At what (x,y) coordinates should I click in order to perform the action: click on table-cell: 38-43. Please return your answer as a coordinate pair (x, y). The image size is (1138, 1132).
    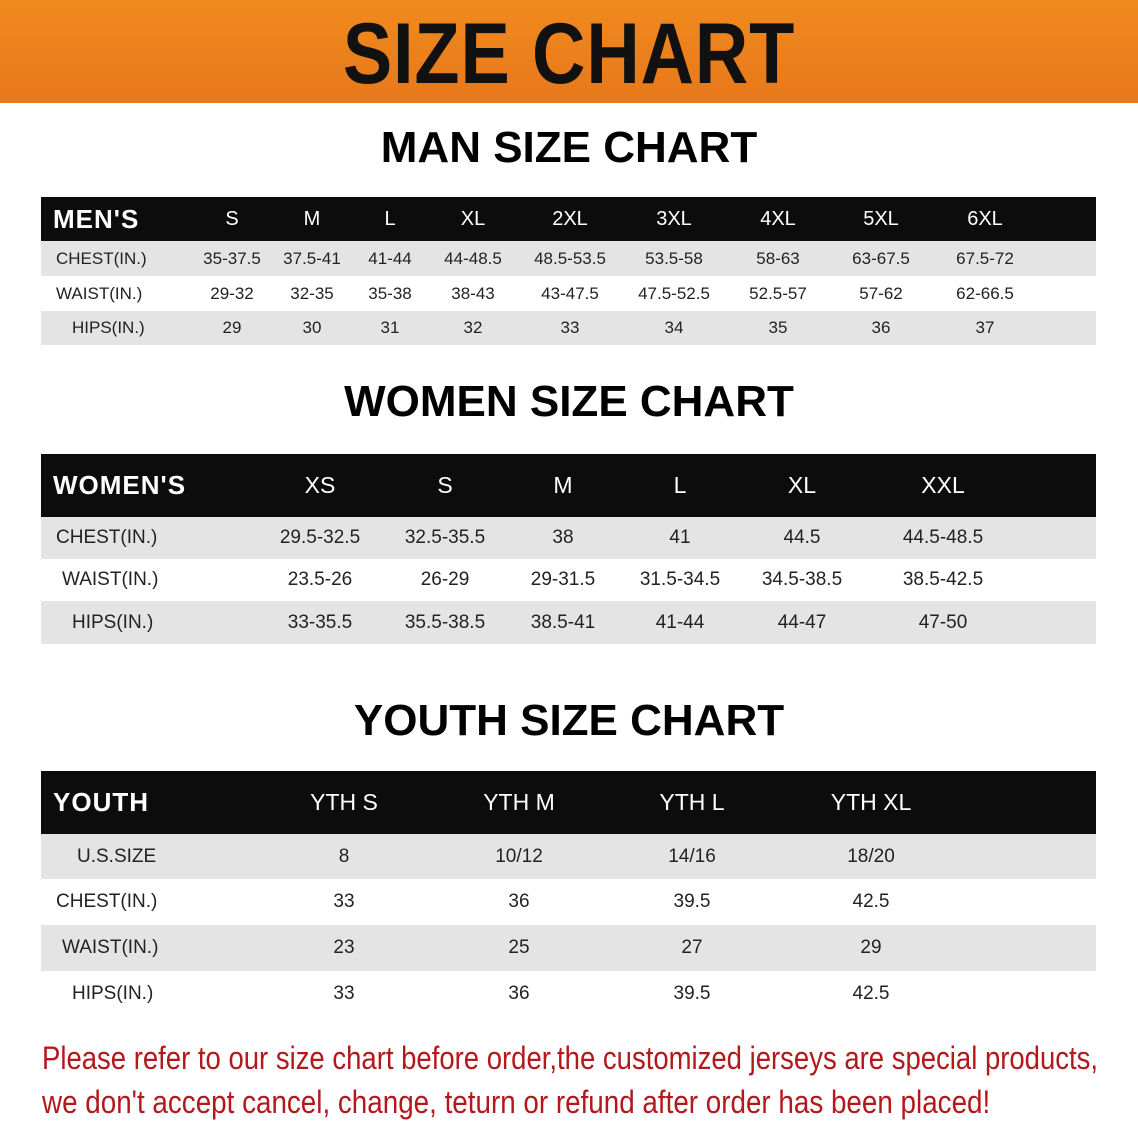
    Looking at the image, I should click on (473, 293).